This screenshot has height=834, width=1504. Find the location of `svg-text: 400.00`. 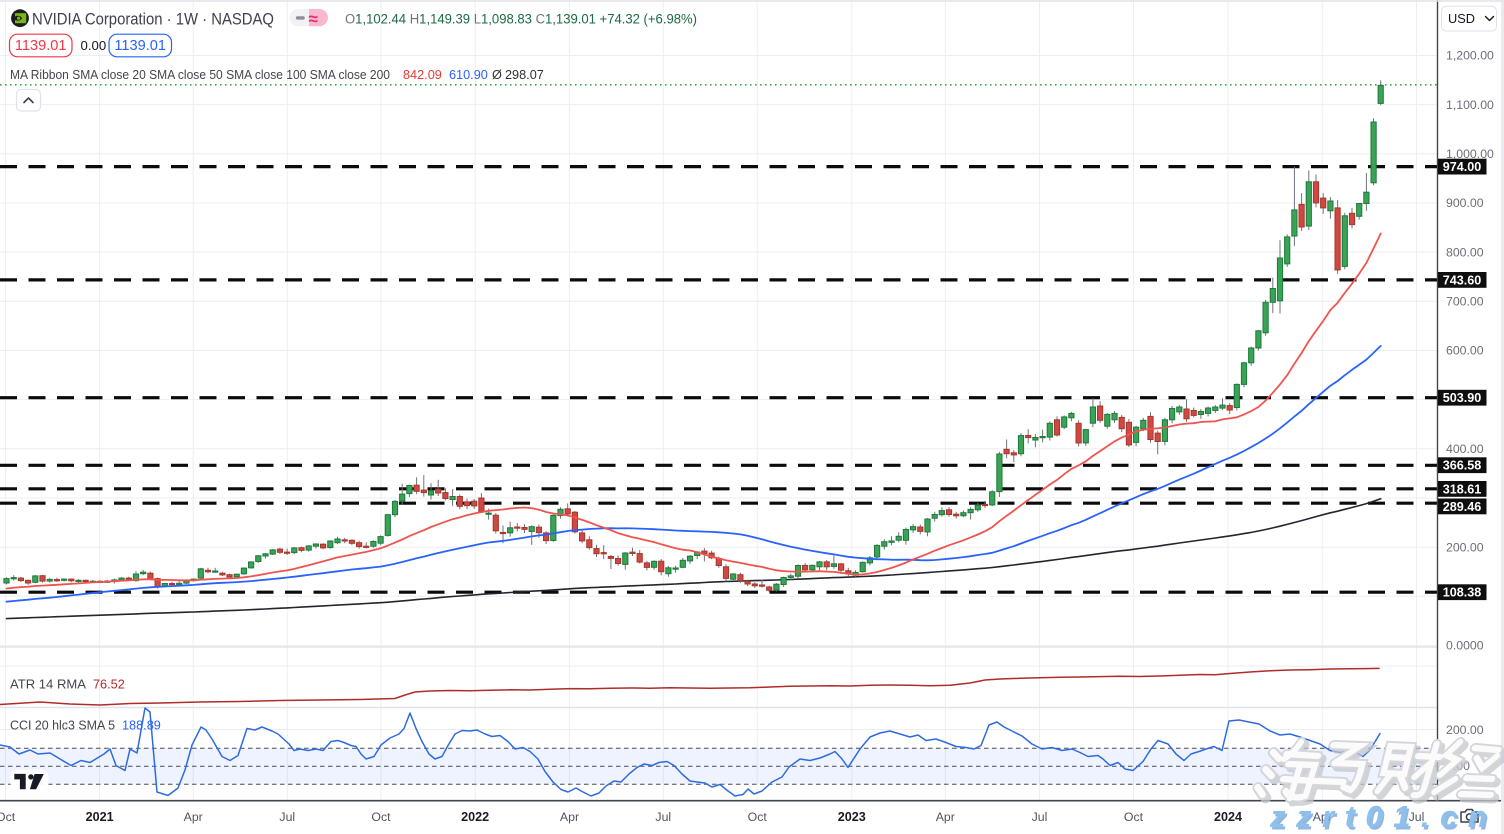

svg-text: 400.00 is located at coordinates (1465, 449).